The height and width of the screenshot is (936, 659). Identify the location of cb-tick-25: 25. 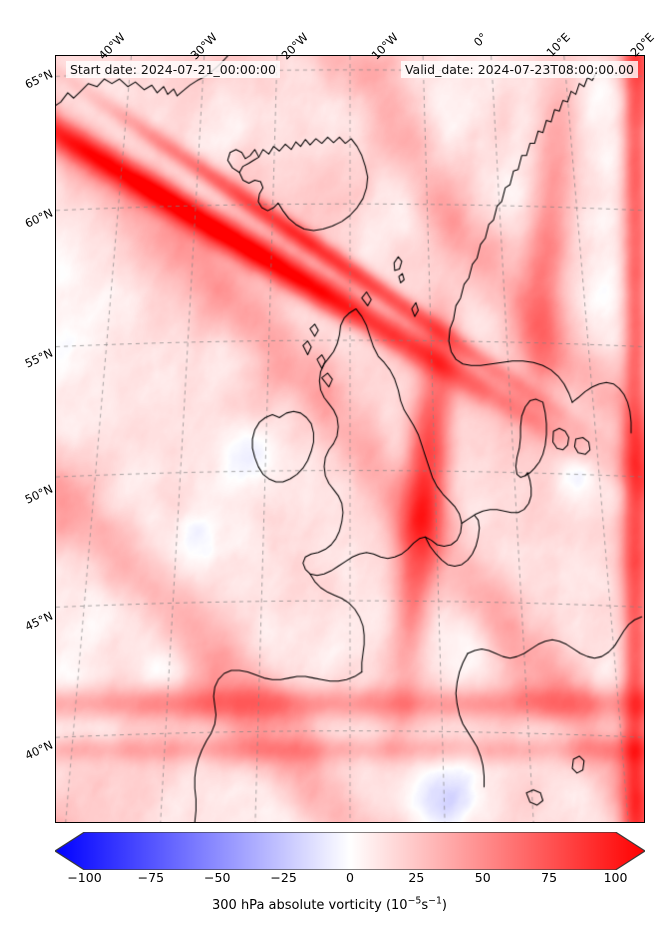
(416, 877).